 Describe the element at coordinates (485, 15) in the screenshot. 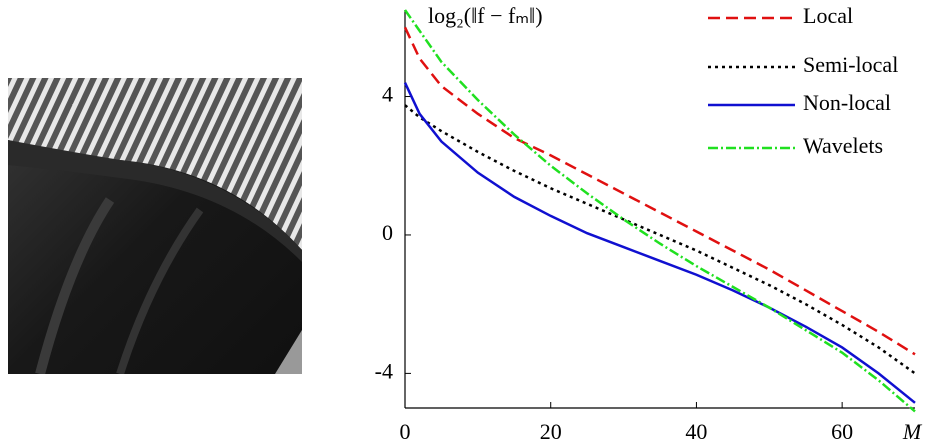

I see `y-axis-label: log₂(‖f − fₘ‖)` at that location.